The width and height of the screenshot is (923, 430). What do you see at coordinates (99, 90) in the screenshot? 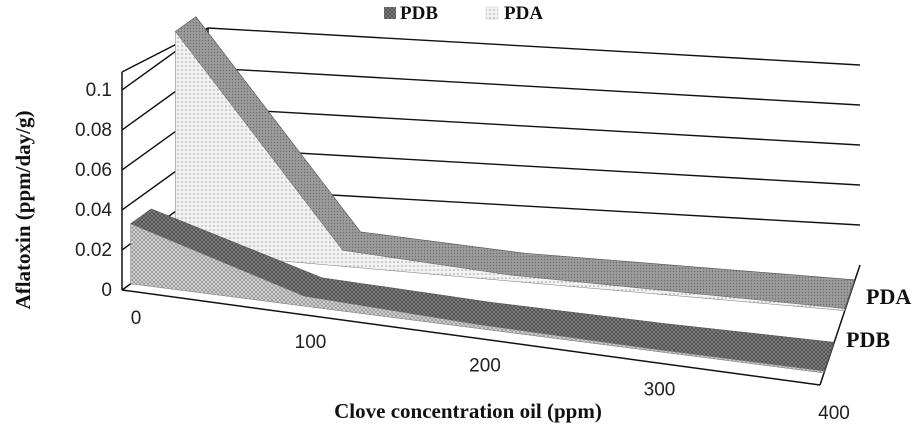
I see `y-tick-label: 0.1` at bounding box center [99, 90].